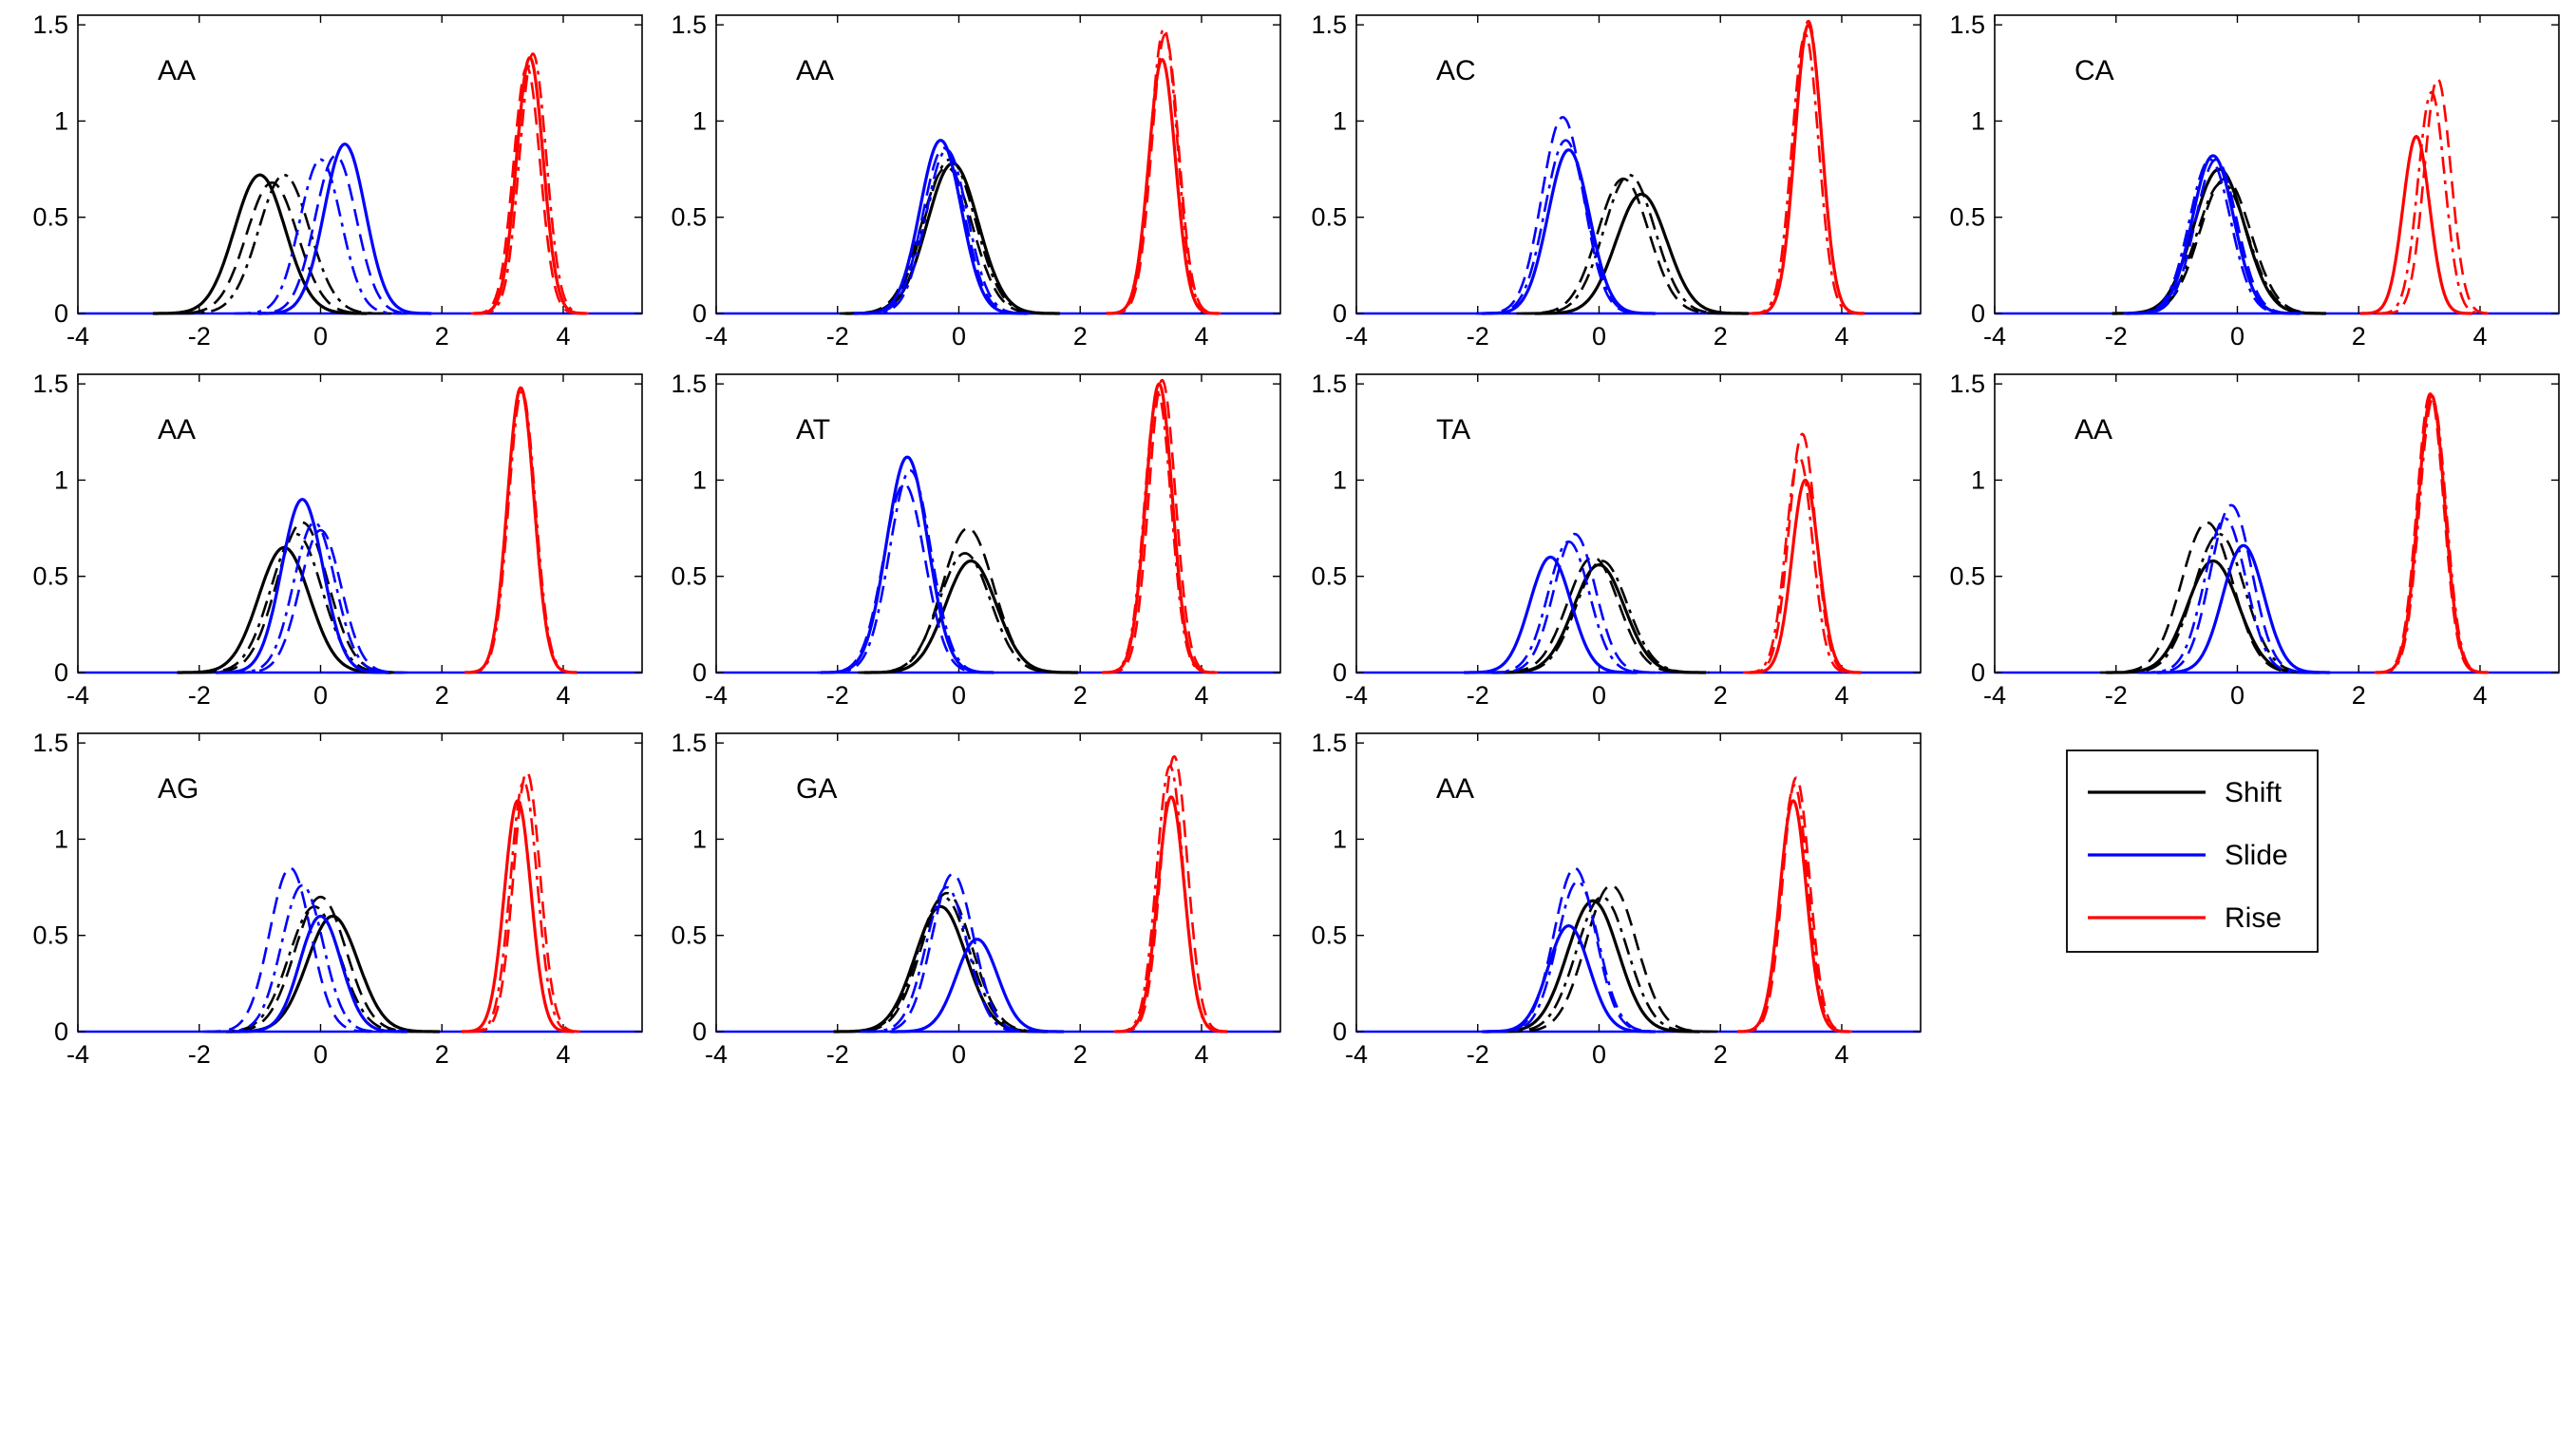  I want to click on subplot-1: -4 -2 0 2 4 0 0.5 1 1.5 AA, so click(337, 180).